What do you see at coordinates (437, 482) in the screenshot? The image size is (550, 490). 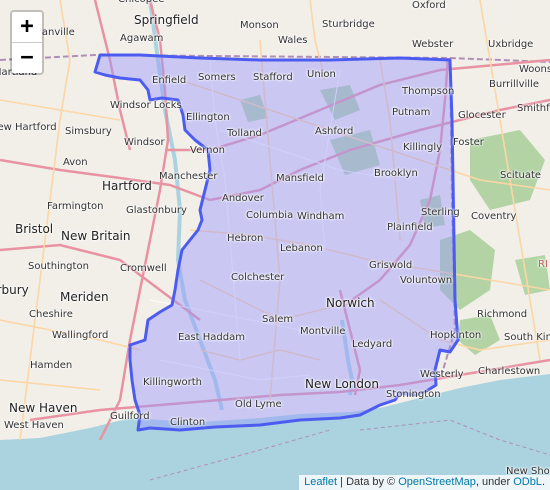 I see `openstreetmap-link: OpenStreetMap` at bounding box center [437, 482].